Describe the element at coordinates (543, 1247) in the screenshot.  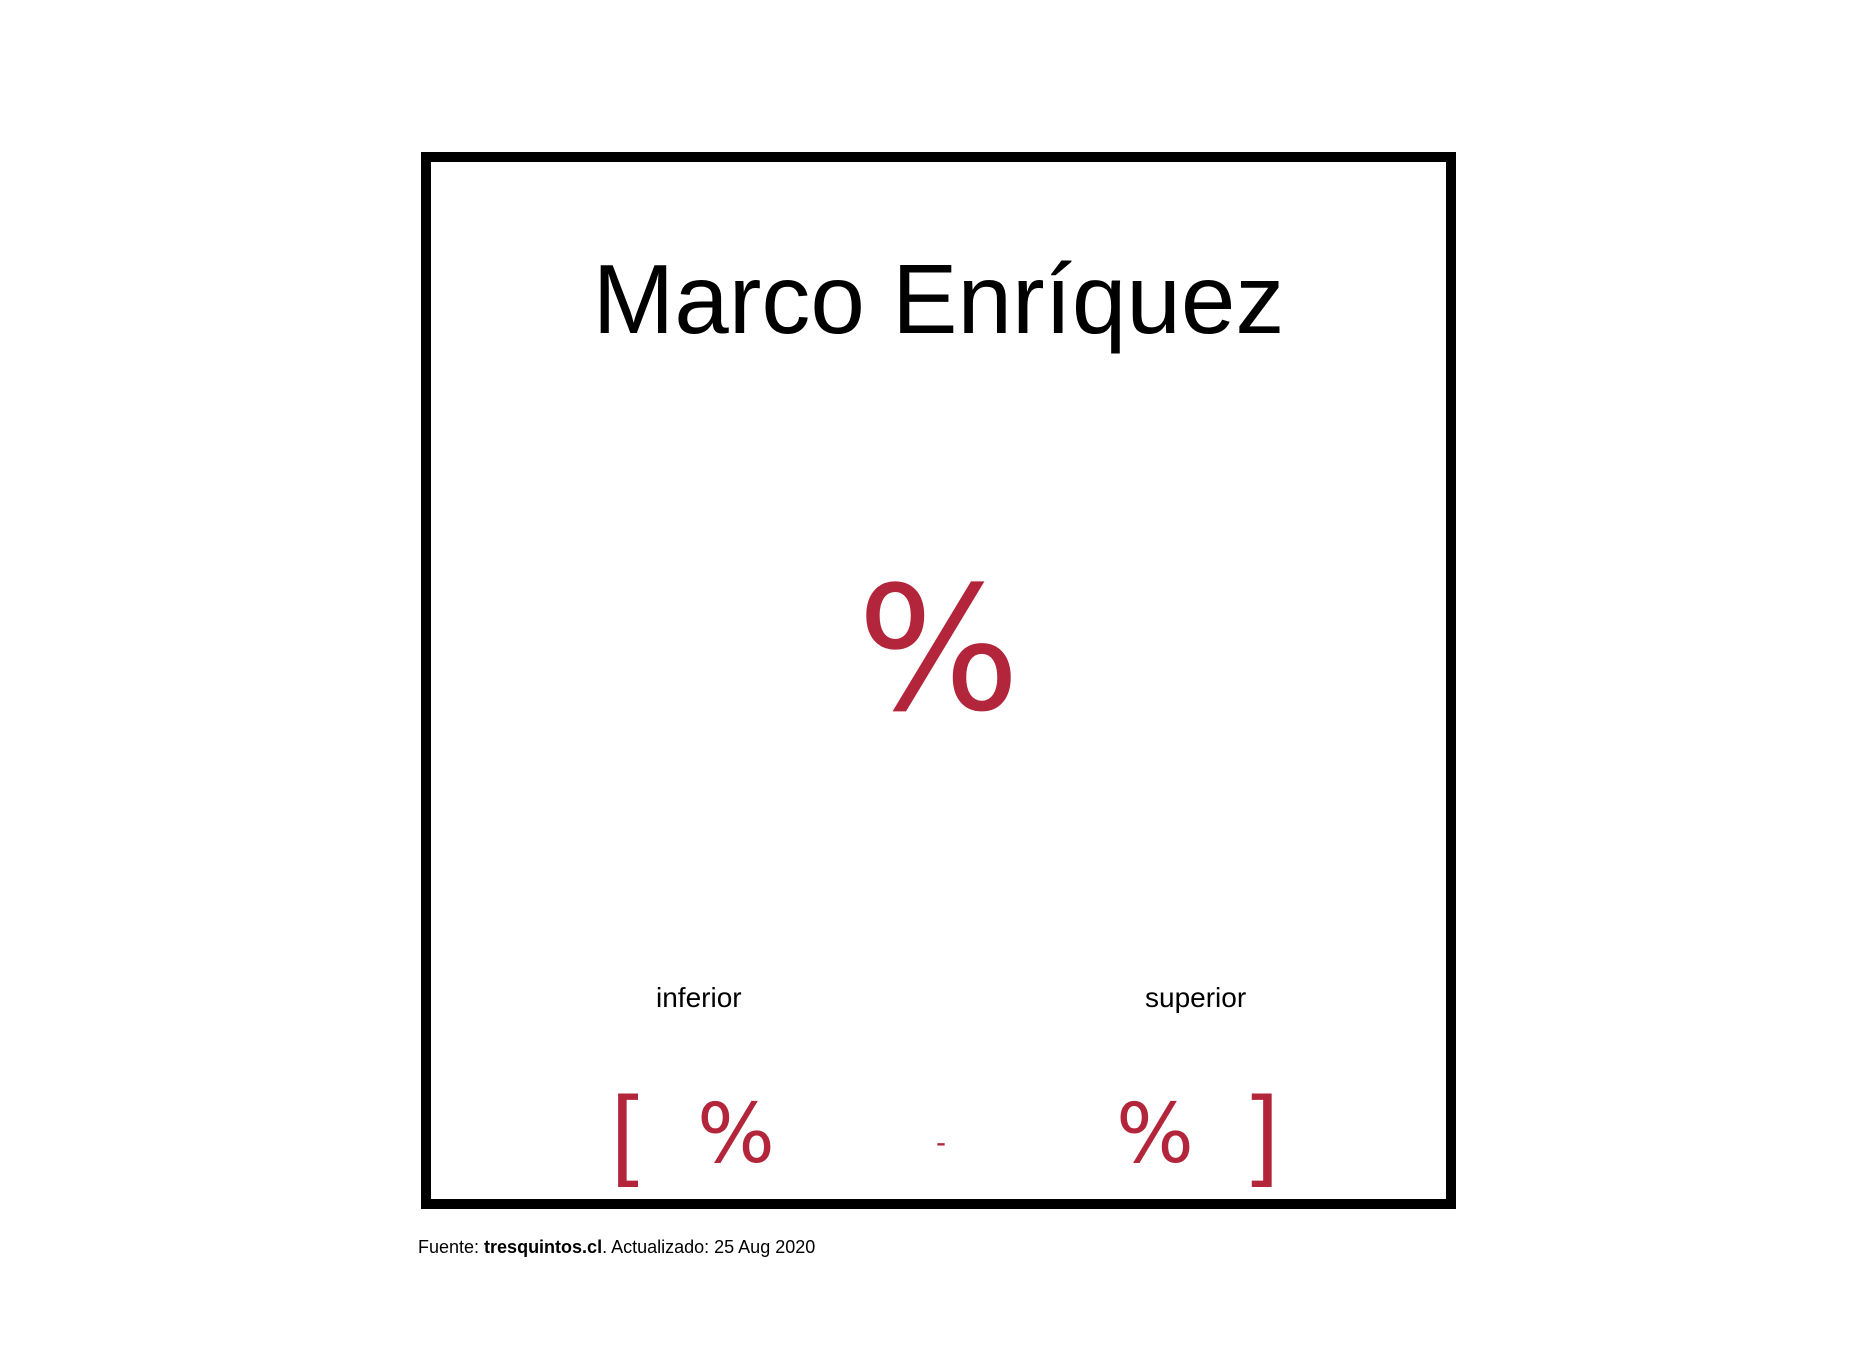
I see `source-name: tresquintos.cl` at that location.